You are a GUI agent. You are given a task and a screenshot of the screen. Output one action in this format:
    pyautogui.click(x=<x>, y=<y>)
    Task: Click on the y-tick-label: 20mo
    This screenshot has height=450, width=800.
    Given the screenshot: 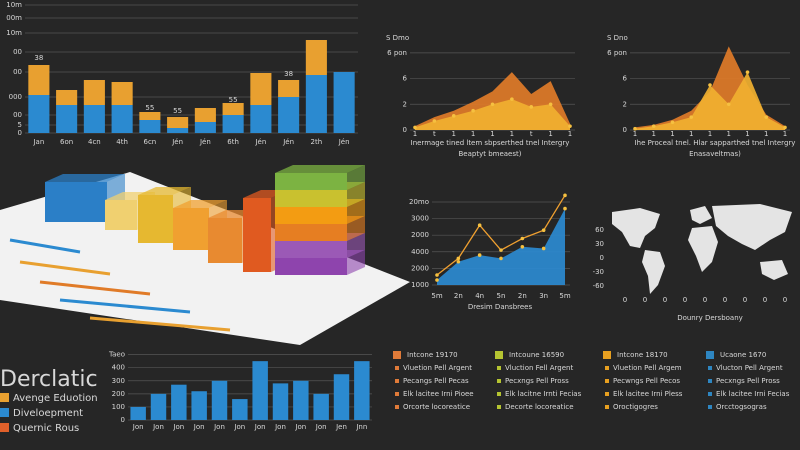 What is the action you would take?
    pyautogui.click(x=419, y=202)
    